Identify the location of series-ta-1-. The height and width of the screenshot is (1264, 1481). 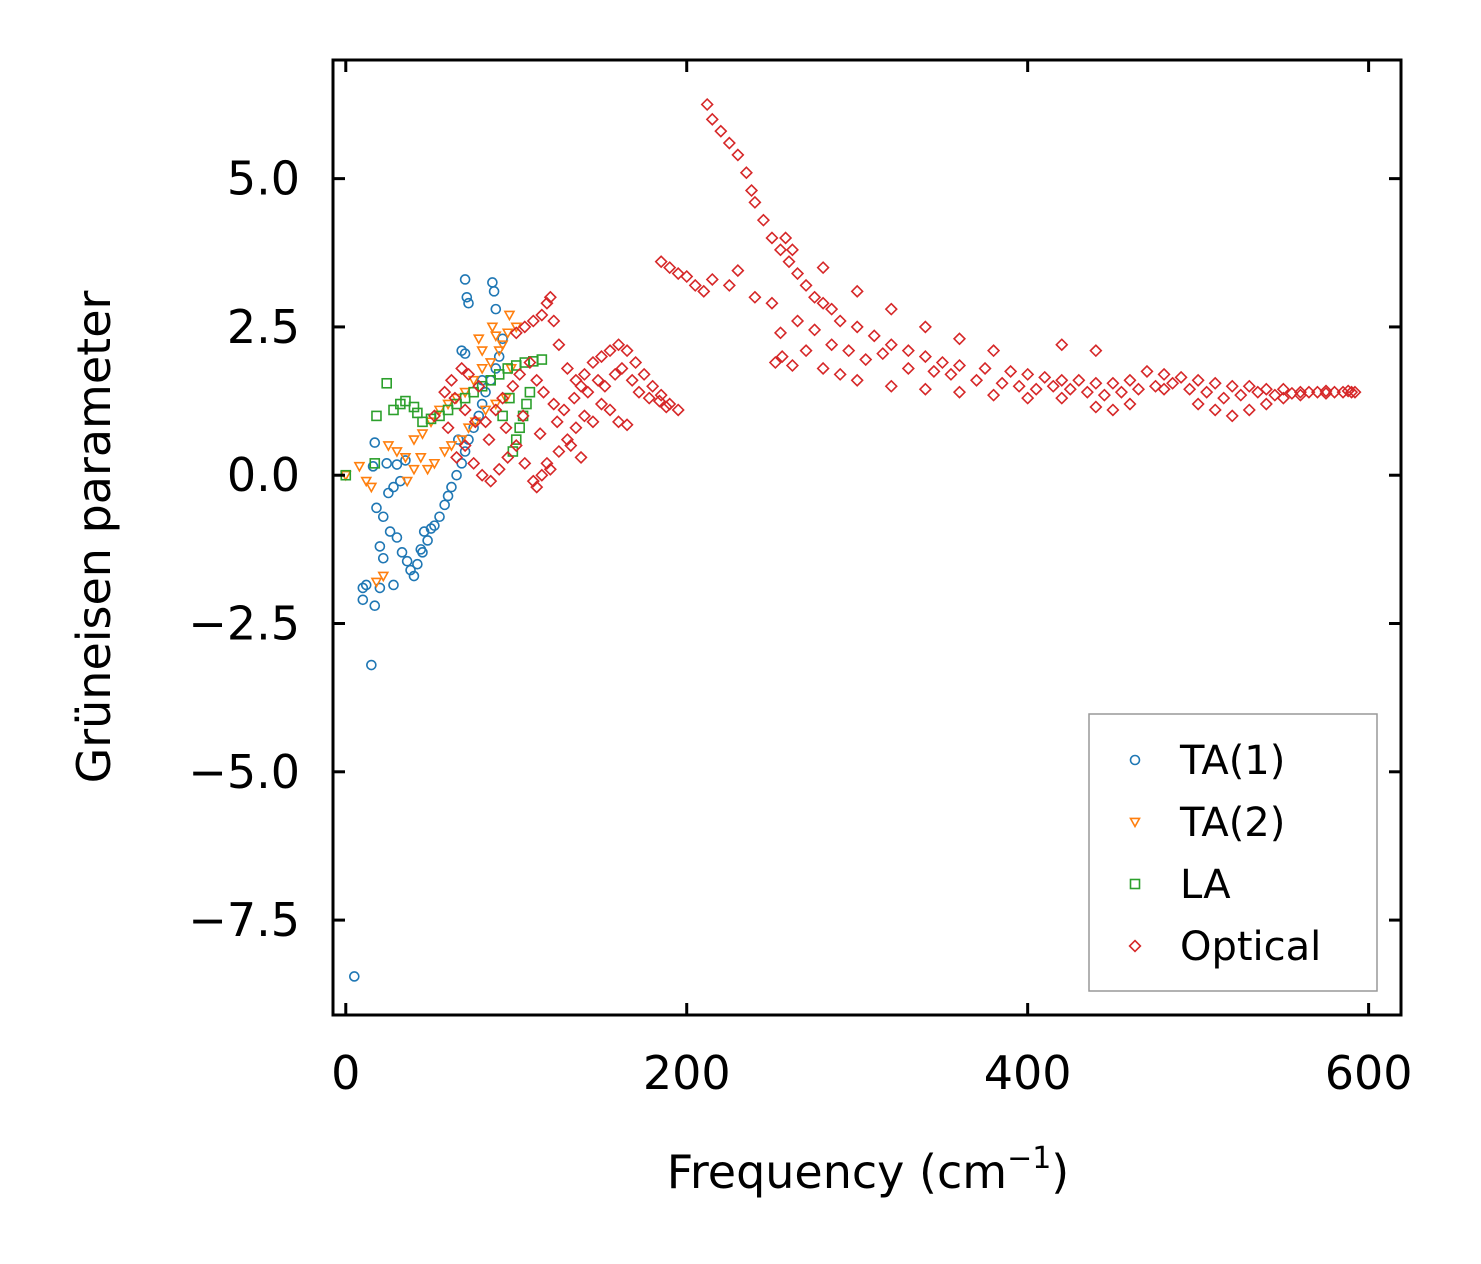
(428, 628).